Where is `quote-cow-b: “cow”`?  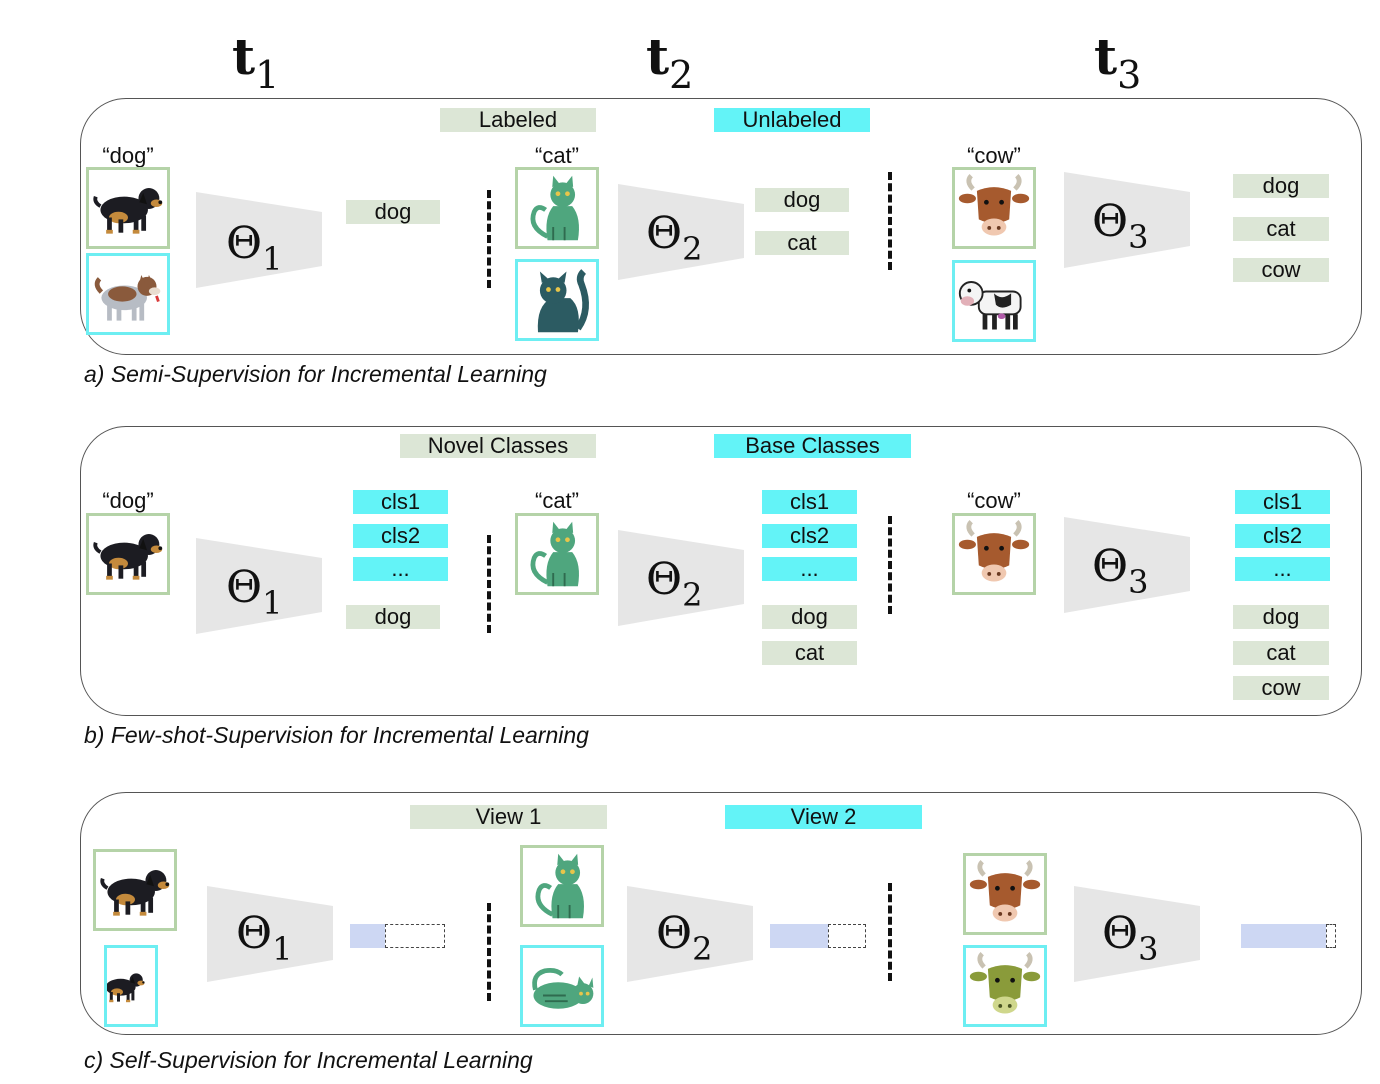 quote-cow-b: “cow” is located at coordinates (994, 500).